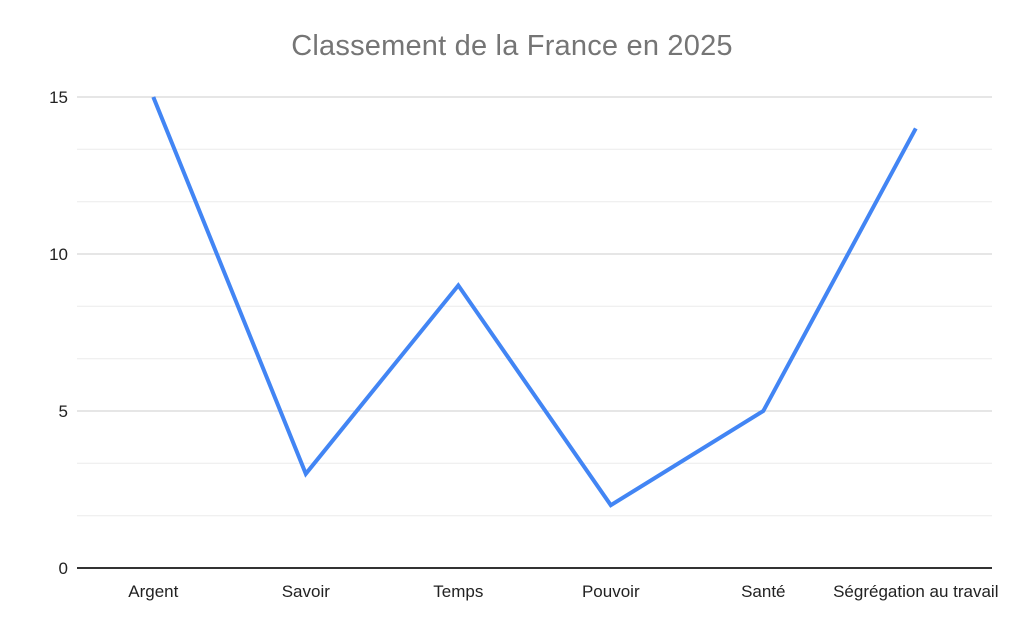 Image resolution: width=1024 pixels, height=633 pixels. Describe the element at coordinates (153, 591) in the screenshot. I see `x-axis-category-label: Argent` at that location.